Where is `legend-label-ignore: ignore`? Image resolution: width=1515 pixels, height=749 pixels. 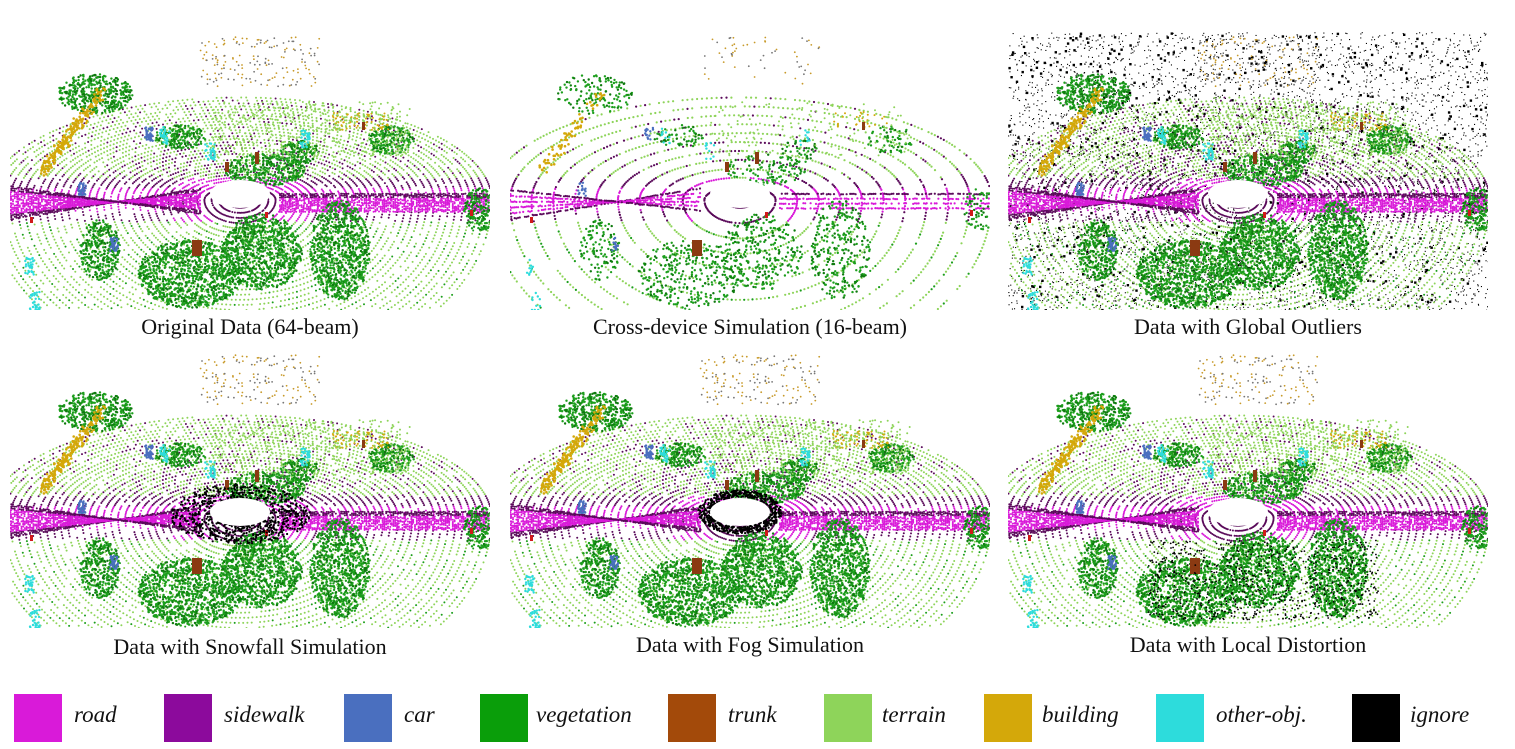 legend-label-ignore: ignore is located at coordinates (1439, 715).